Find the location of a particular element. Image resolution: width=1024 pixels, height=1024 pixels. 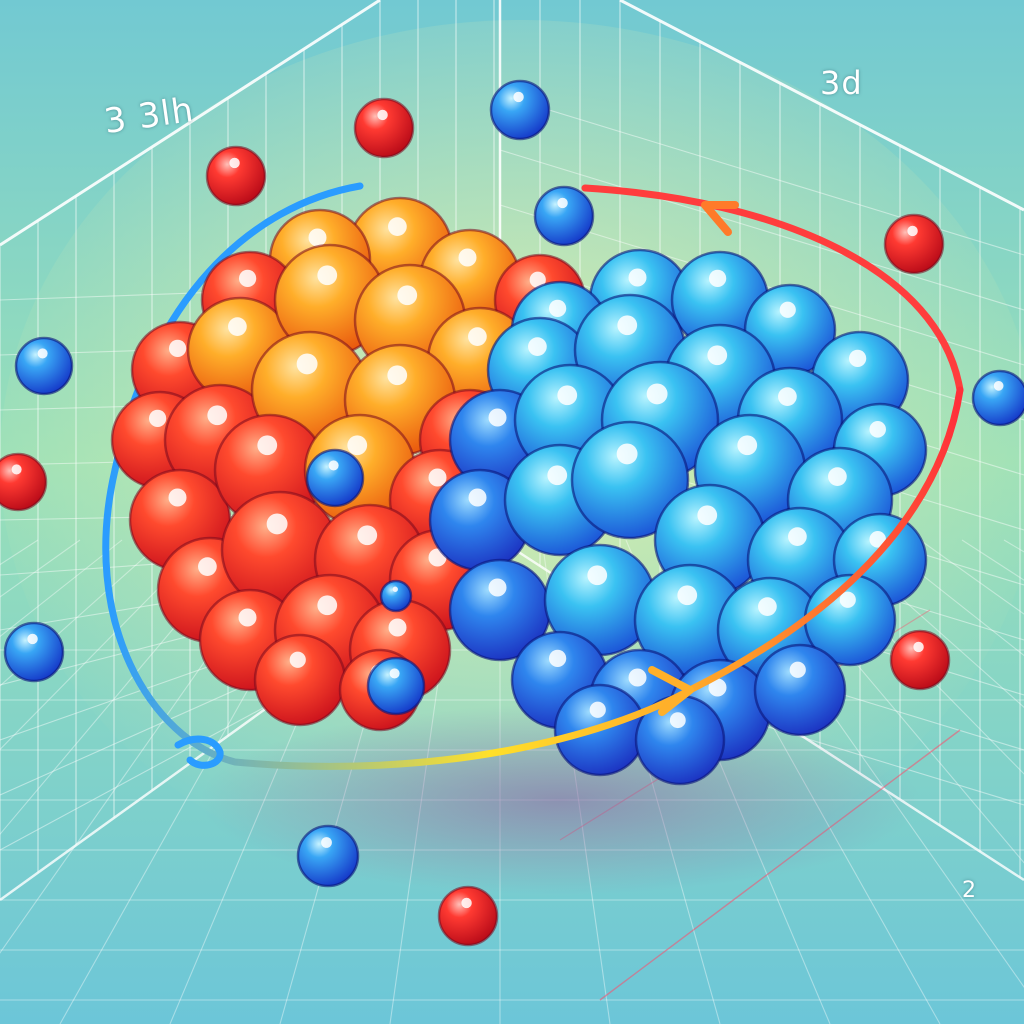

corner-label-top-right: 3d is located at coordinates (841, 83).